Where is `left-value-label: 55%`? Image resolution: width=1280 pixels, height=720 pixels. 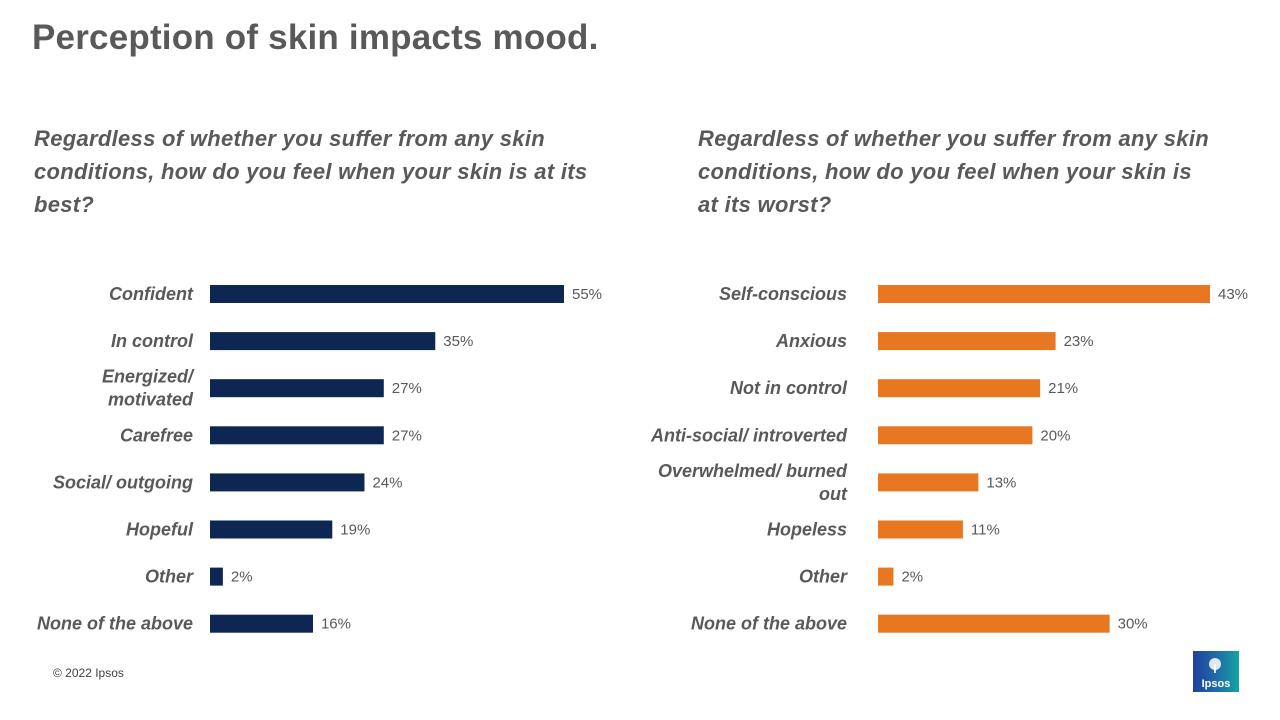 left-value-label: 55% is located at coordinates (587, 294).